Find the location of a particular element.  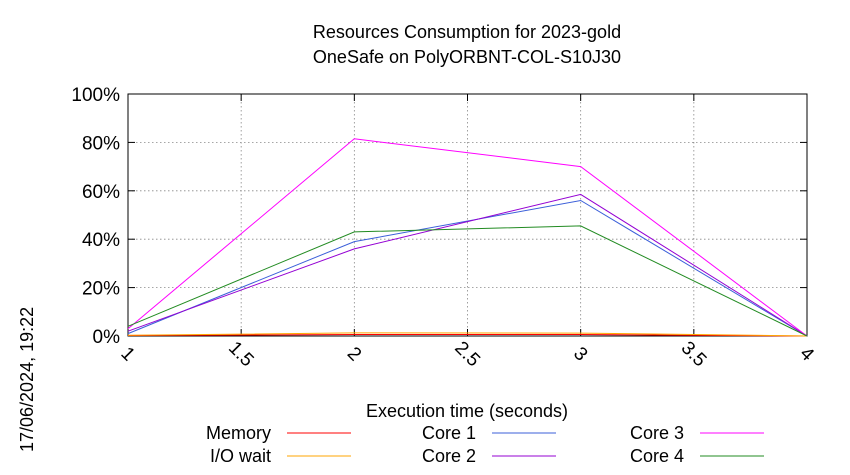

series-line-memory is located at coordinates (467, 335).